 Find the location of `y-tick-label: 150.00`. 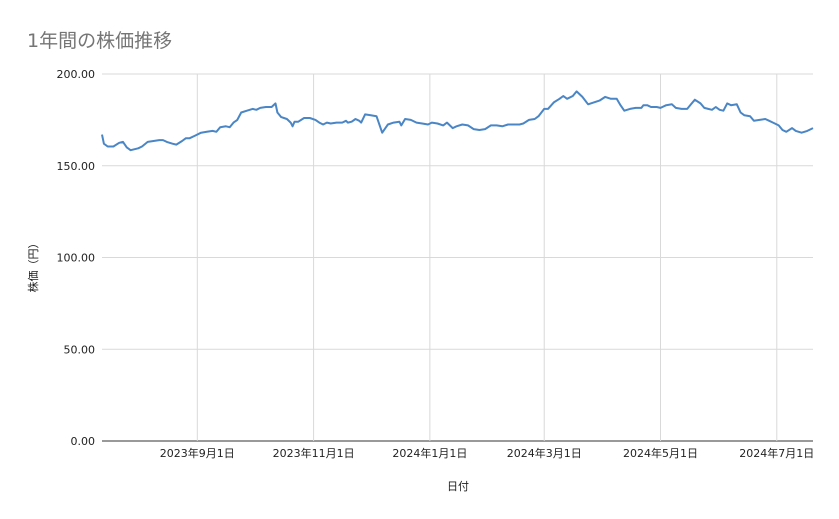

y-tick-label: 150.00 is located at coordinates (76, 166).